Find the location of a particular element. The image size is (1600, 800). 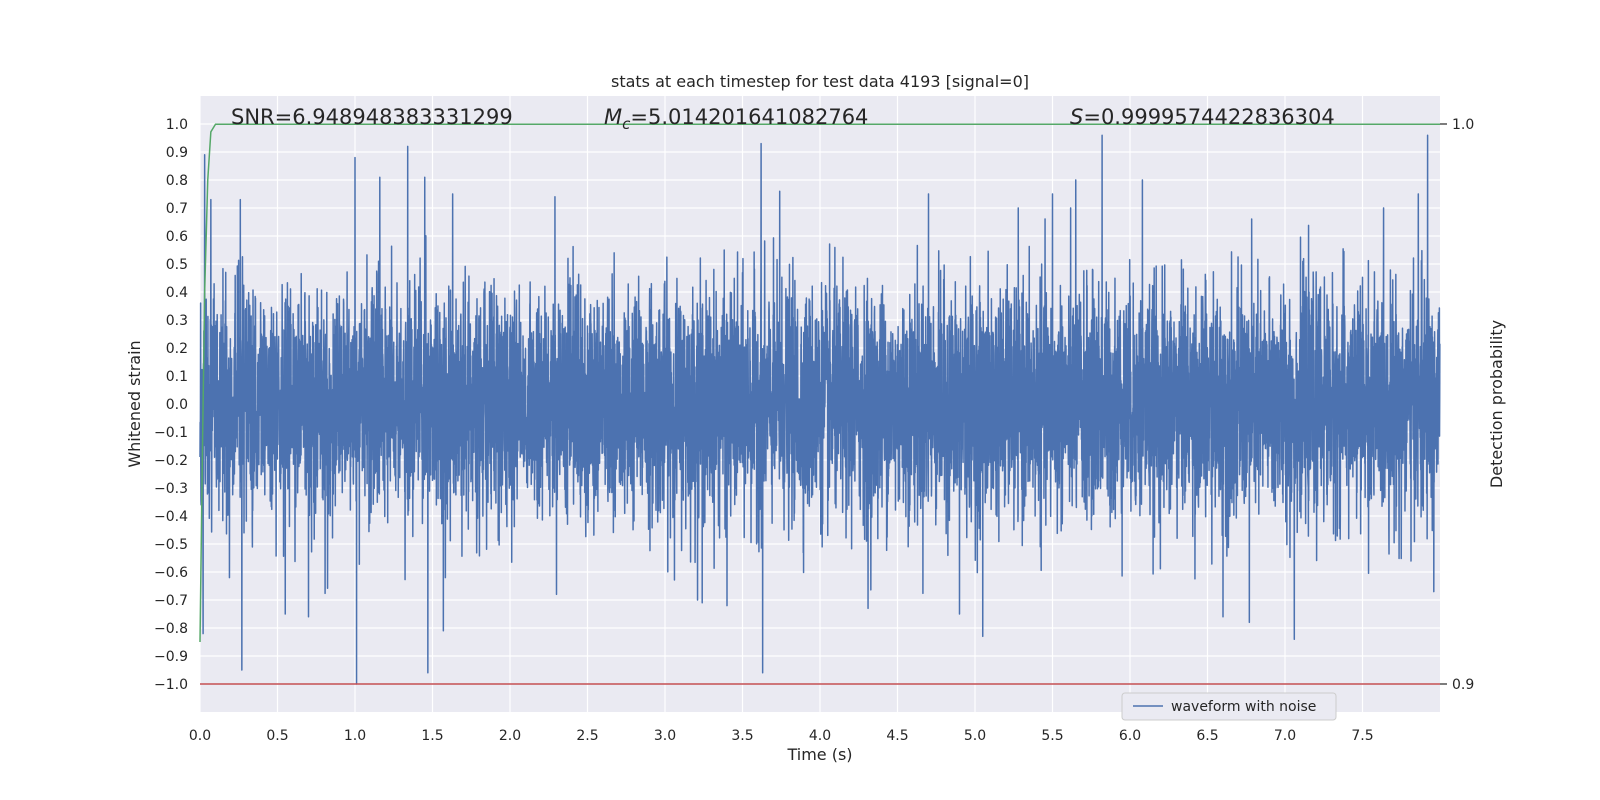

y-tick-label: 0.2 is located at coordinates (177, 349).